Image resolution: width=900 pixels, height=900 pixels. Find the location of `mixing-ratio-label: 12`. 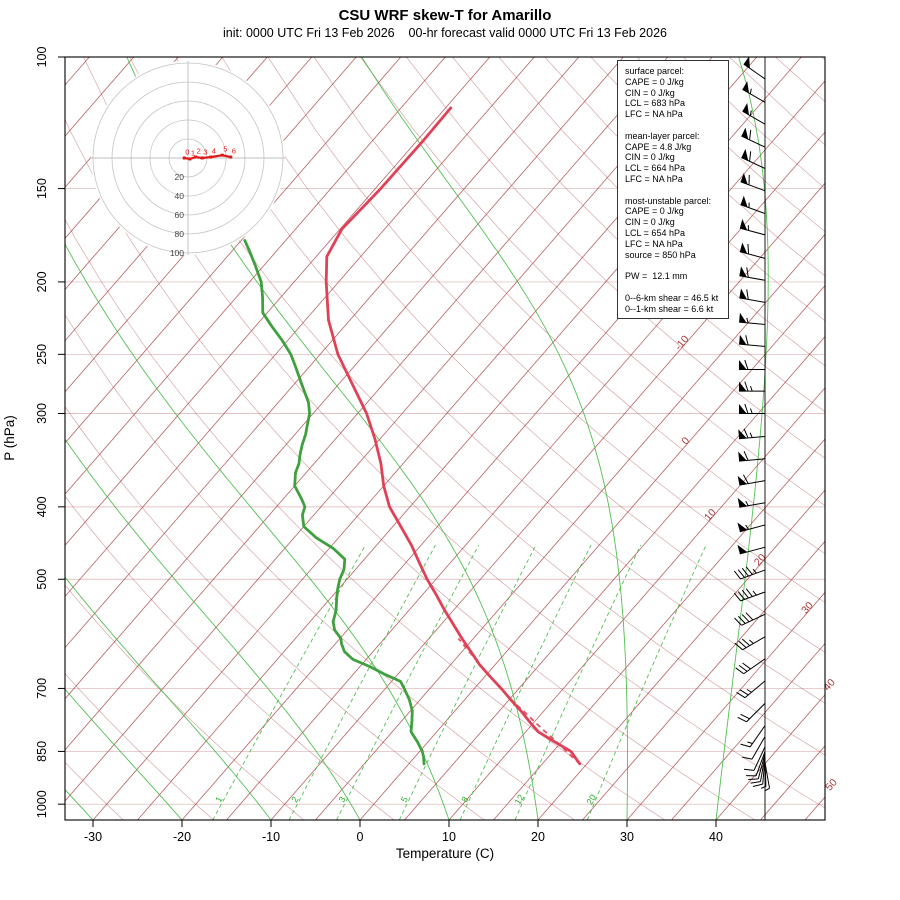

mixing-ratio-label: 12 is located at coordinates (520, 800).